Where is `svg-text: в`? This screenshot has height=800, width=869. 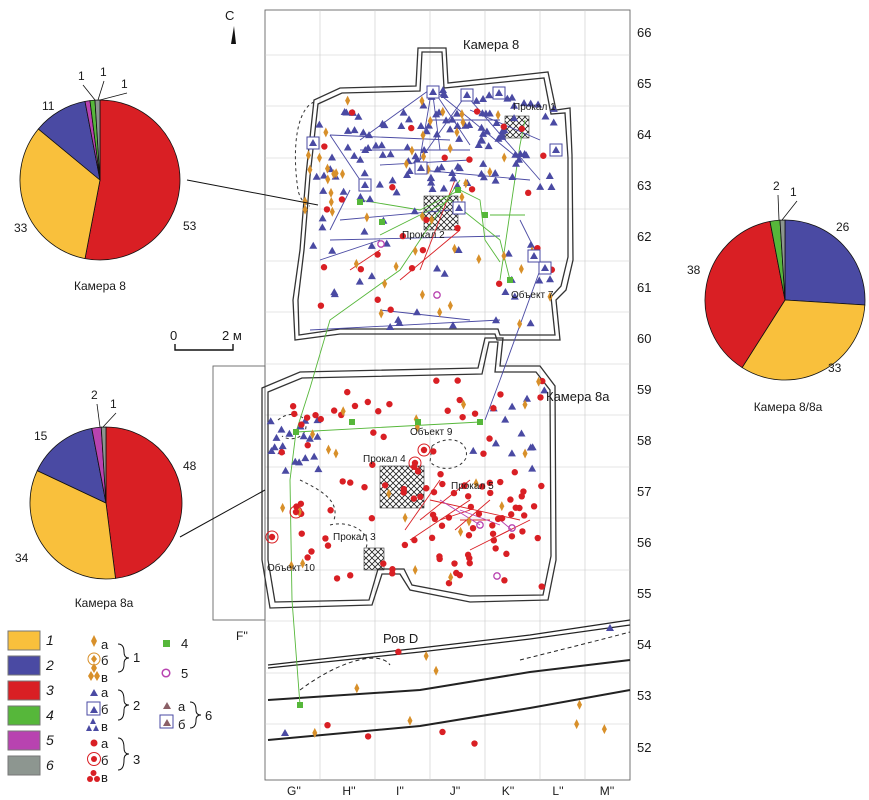 svg-text: в is located at coordinates (104, 677).